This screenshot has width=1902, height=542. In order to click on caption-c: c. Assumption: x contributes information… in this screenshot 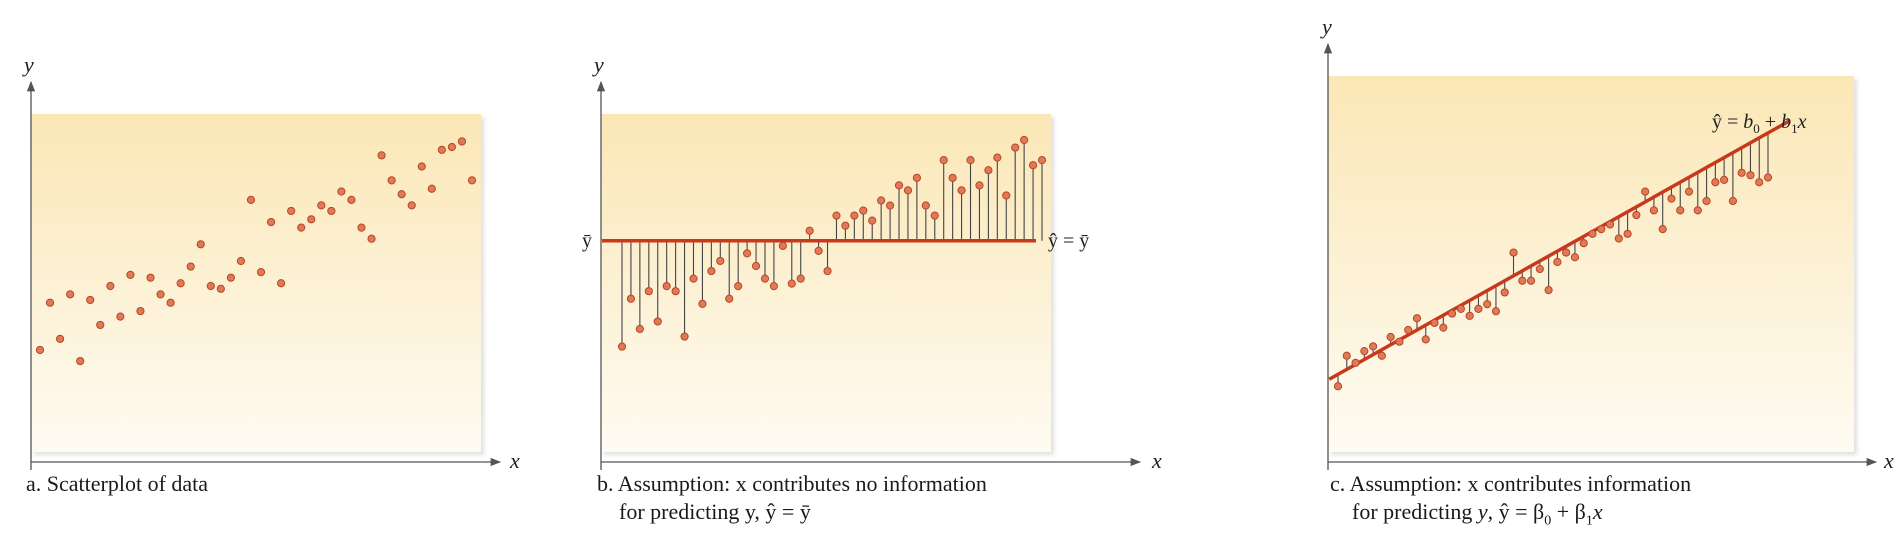, I will do `click(1510, 502)`.